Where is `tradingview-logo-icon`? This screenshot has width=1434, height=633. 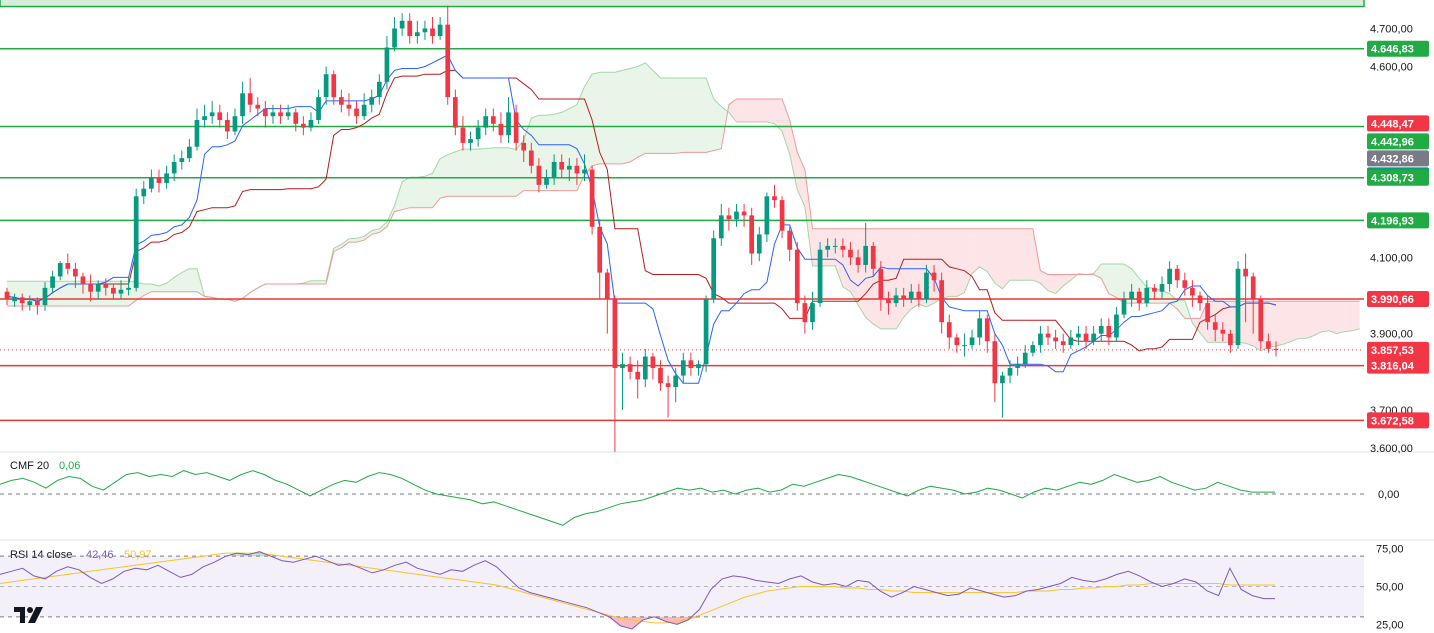
tradingview-logo-icon is located at coordinates (28, 615).